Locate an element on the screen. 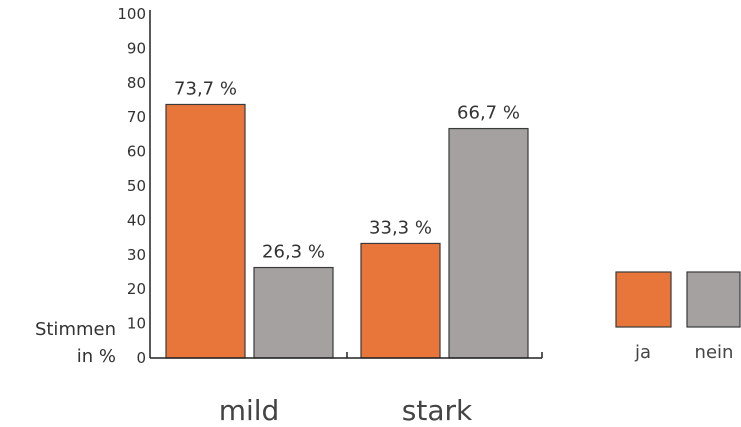  x-axis: mild stark is located at coordinates (346, 389).